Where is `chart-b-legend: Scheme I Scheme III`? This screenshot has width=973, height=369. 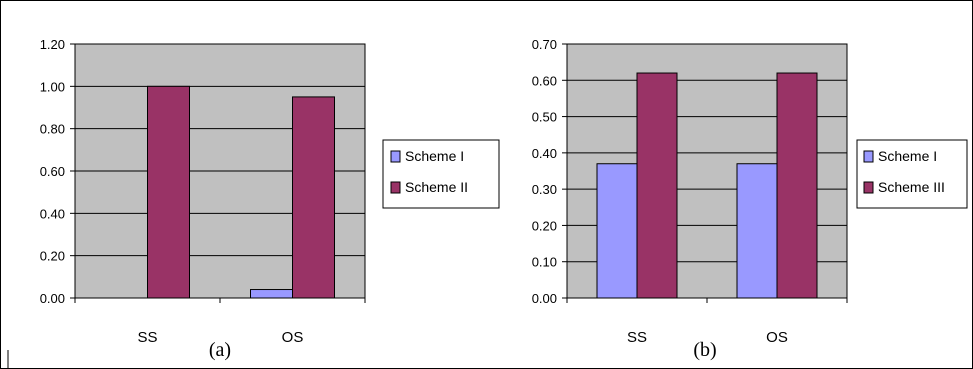 chart-b-legend: Scheme I Scheme III is located at coordinates (912, 174).